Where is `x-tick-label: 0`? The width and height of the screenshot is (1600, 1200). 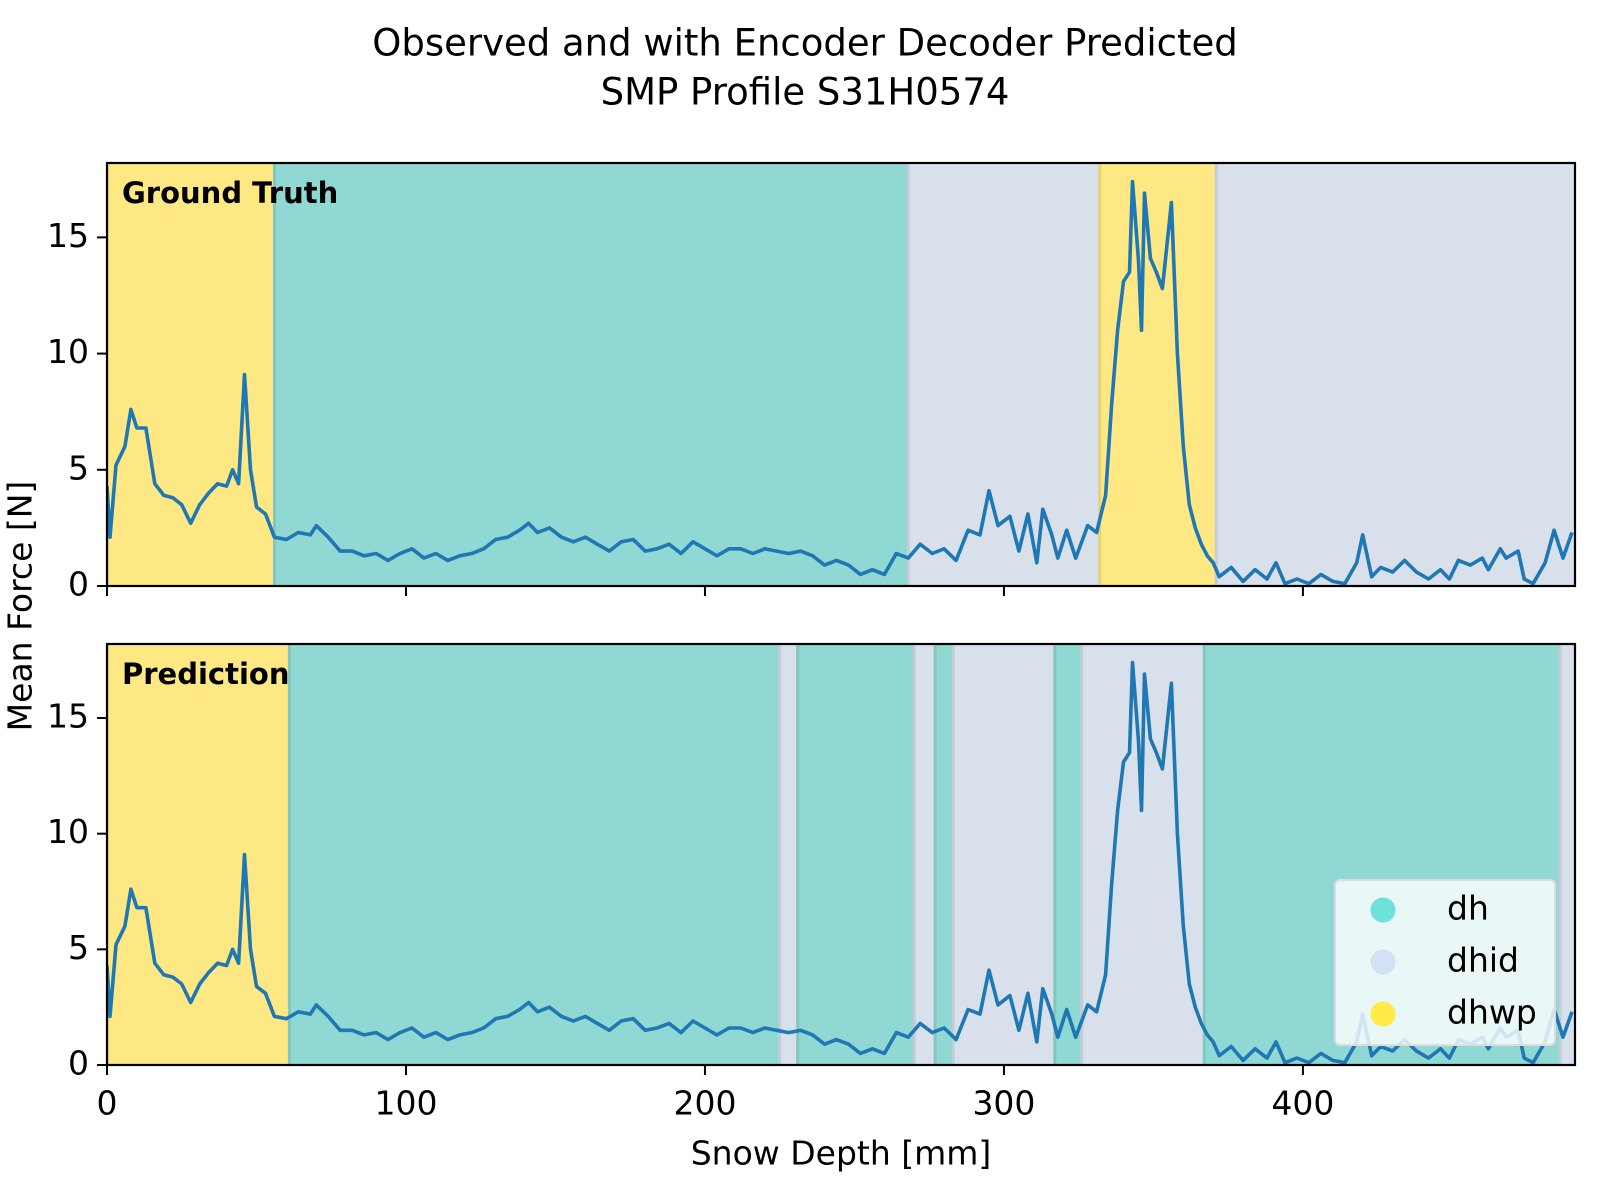
x-tick-label: 0 is located at coordinates (107, 1103).